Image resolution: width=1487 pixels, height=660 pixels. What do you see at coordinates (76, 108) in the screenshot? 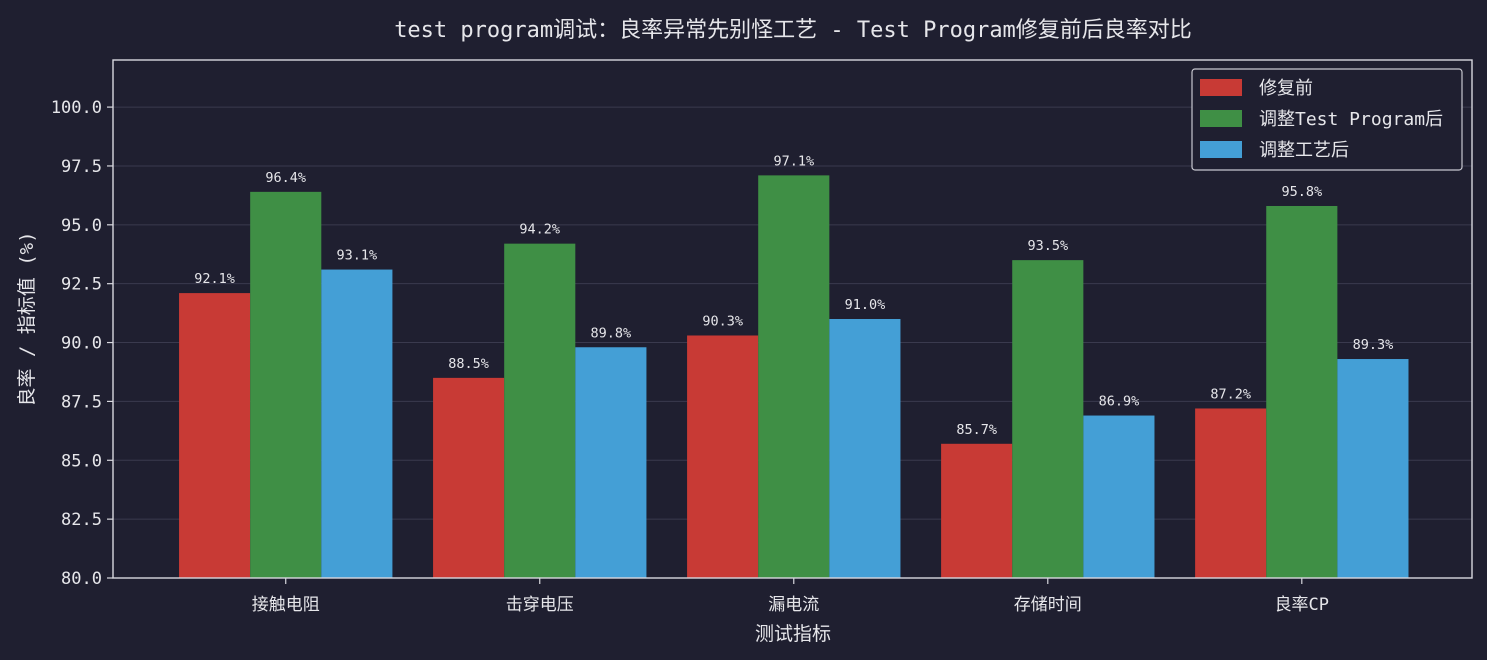
I see `y-tick-label: 100.0` at bounding box center [76, 108].